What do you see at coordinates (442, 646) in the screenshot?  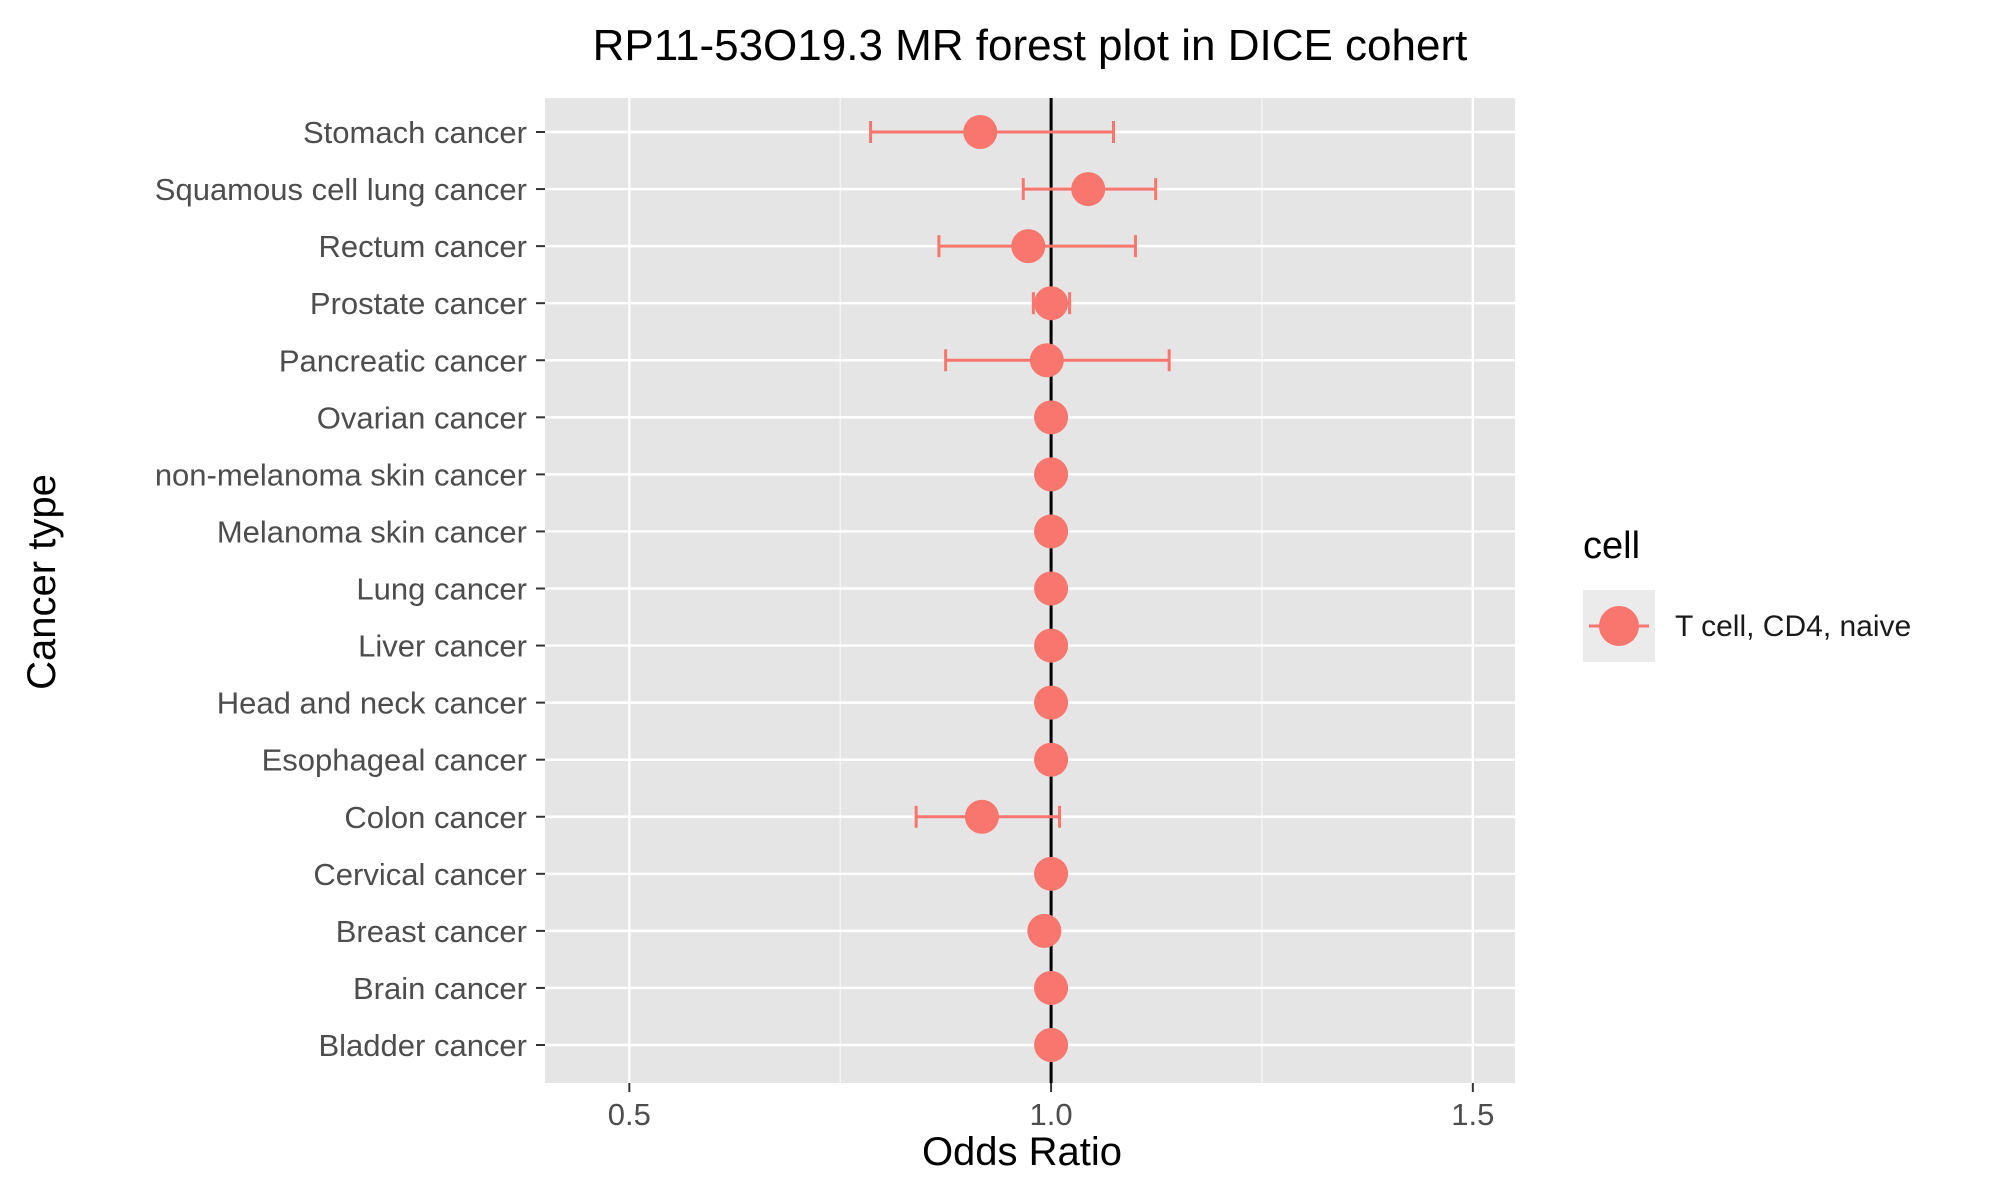 I see `y-tick-label: Liver cancer` at bounding box center [442, 646].